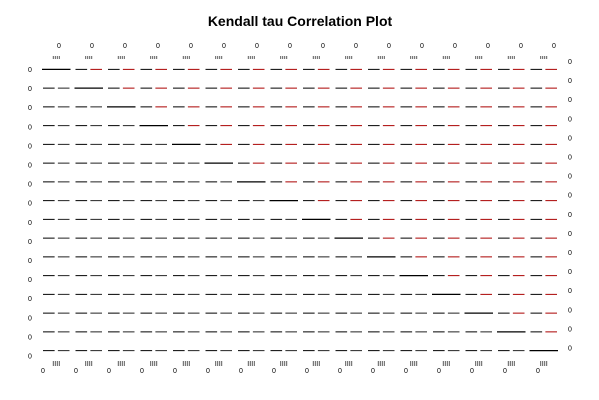 The width and height of the screenshot is (599, 400). I want to click on right-axis: 0 0 0 0 0 0 0 0 0 0 0 0 0 0 0 0, so click(570, 206).